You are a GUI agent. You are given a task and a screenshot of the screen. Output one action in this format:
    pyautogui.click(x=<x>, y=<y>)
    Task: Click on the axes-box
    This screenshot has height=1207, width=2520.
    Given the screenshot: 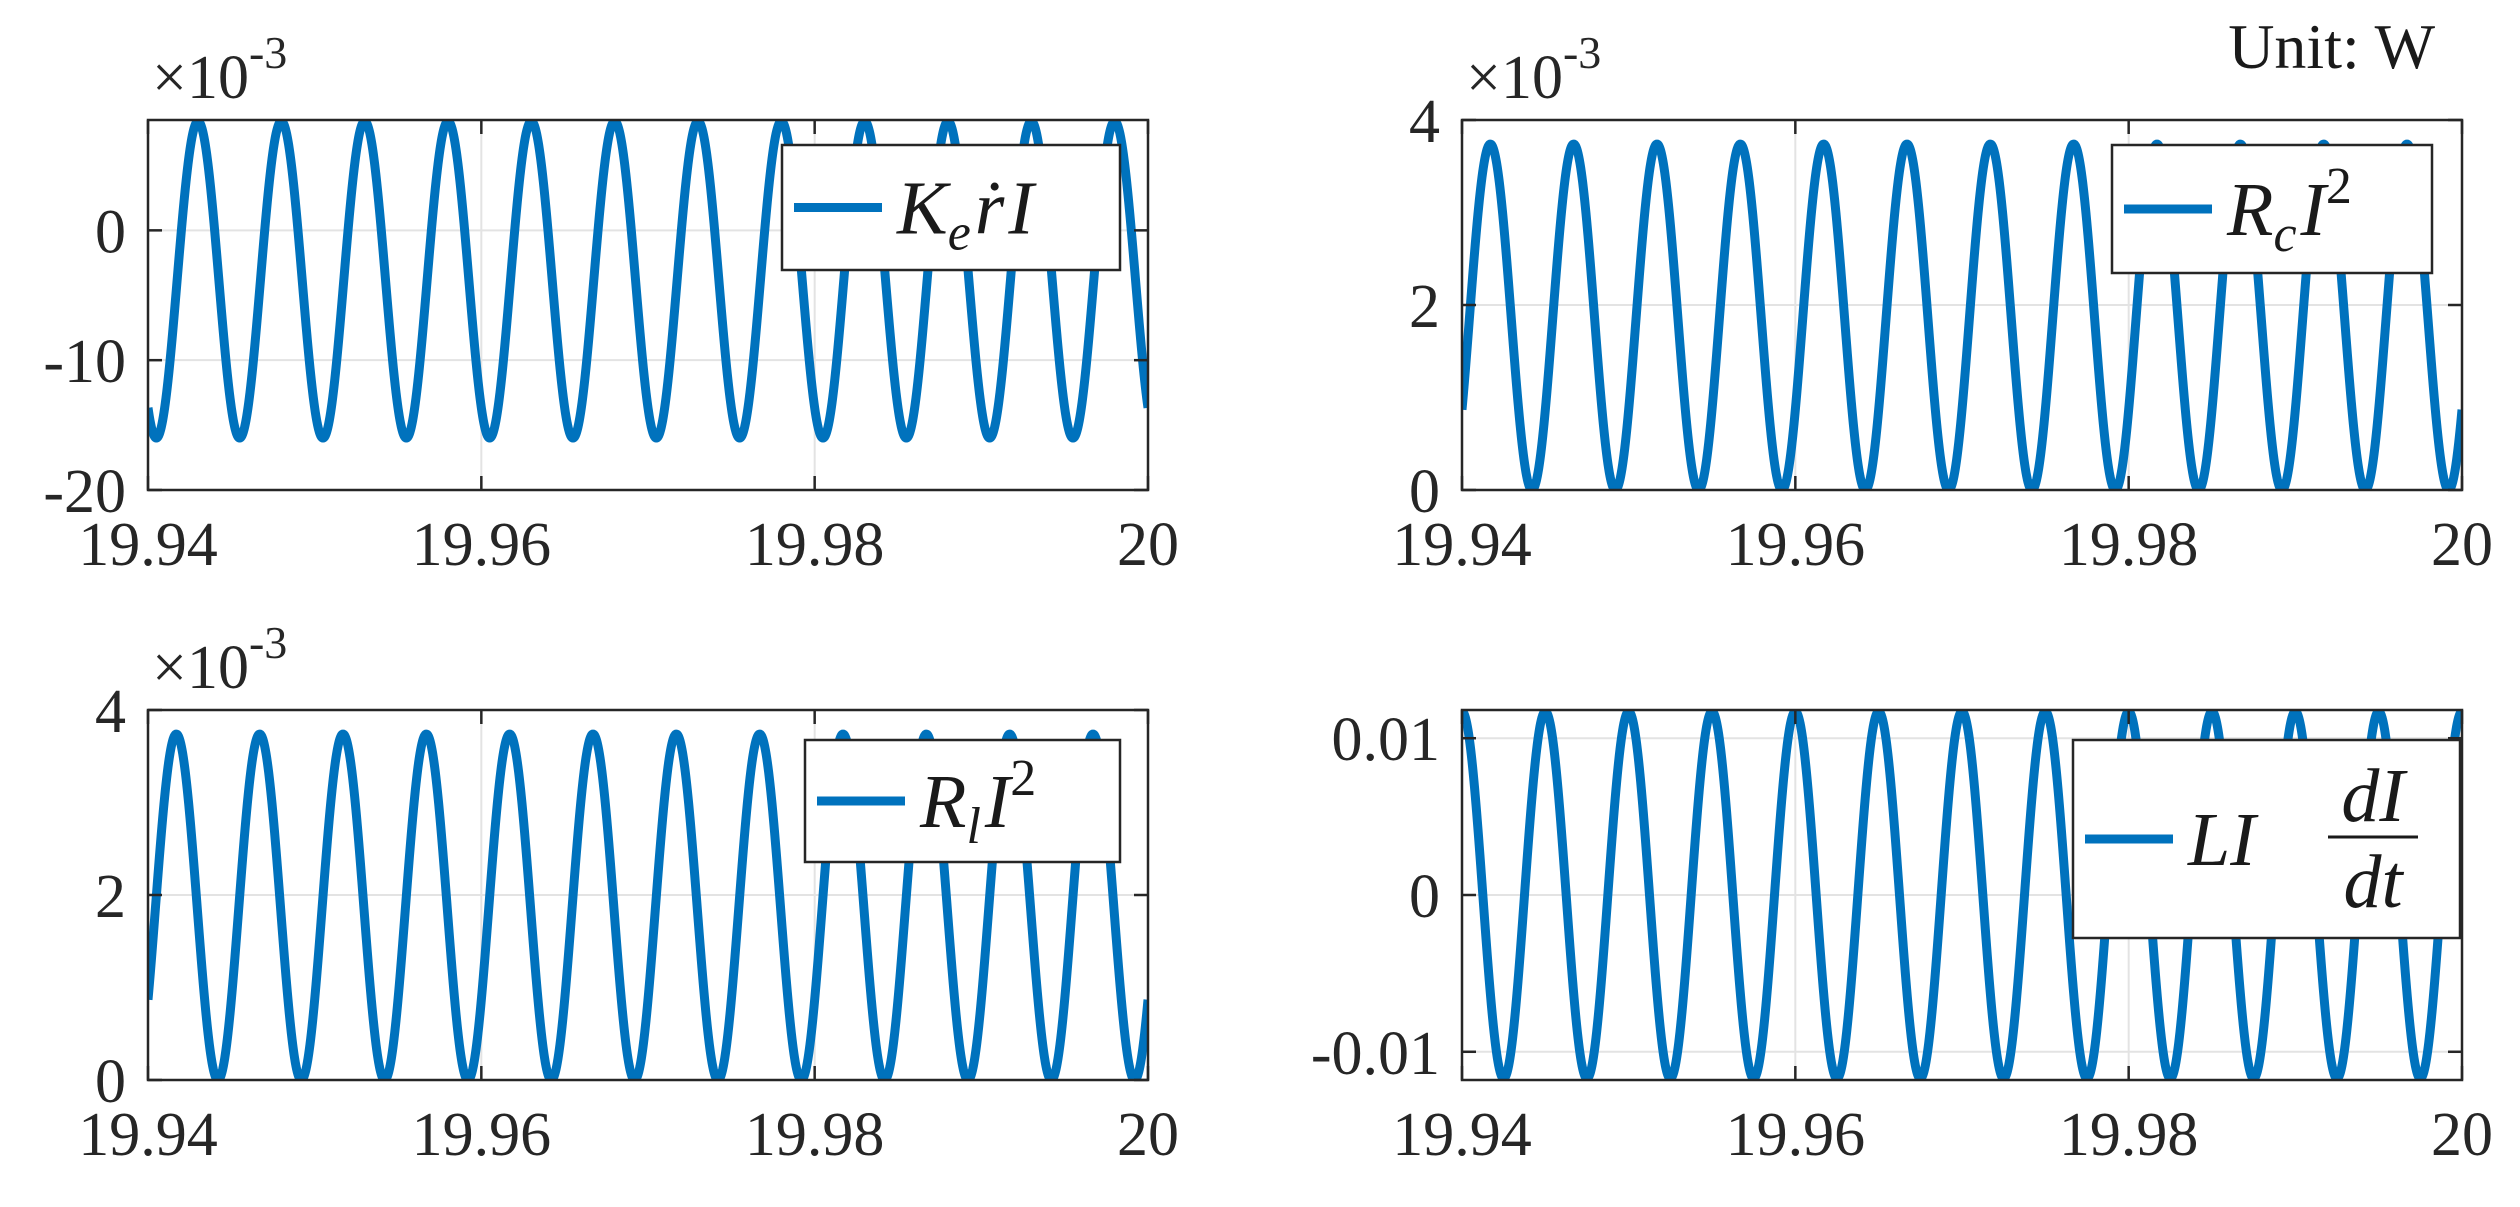 What is the action you would take?
    pyautogui.click(x=648, y=305)
    